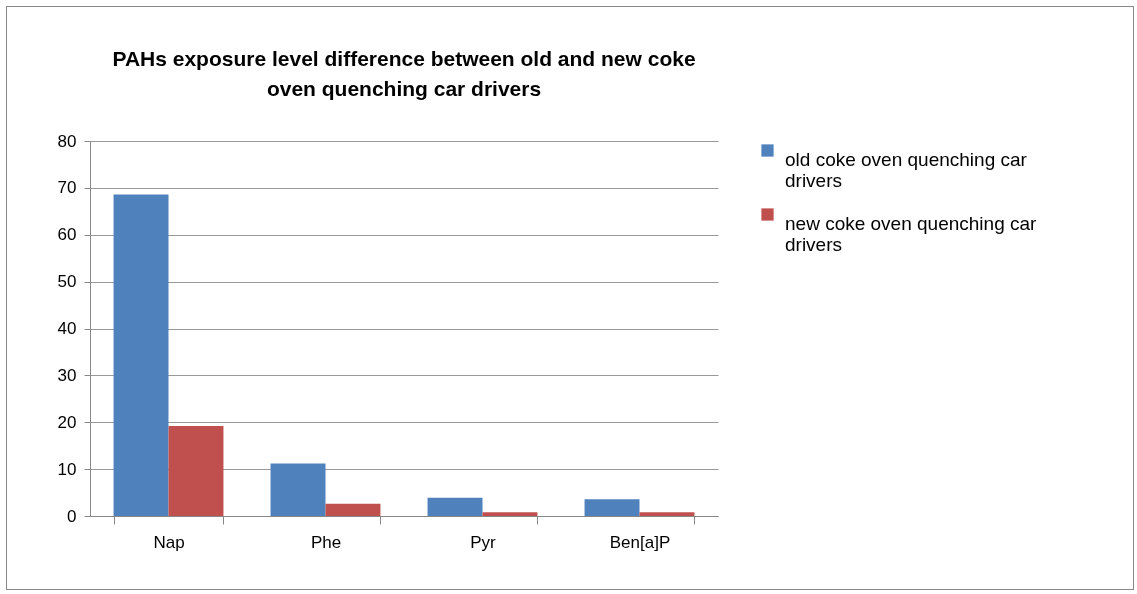  I want to click on x-tick-label: Phe, so click(326, 542).